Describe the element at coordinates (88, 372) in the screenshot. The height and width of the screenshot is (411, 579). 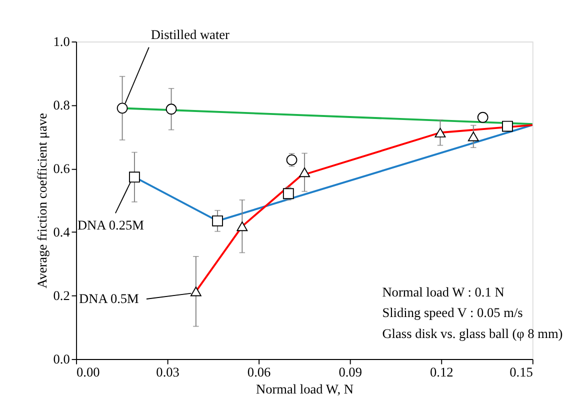
I see `x-tick-label: 0.00` at that location.